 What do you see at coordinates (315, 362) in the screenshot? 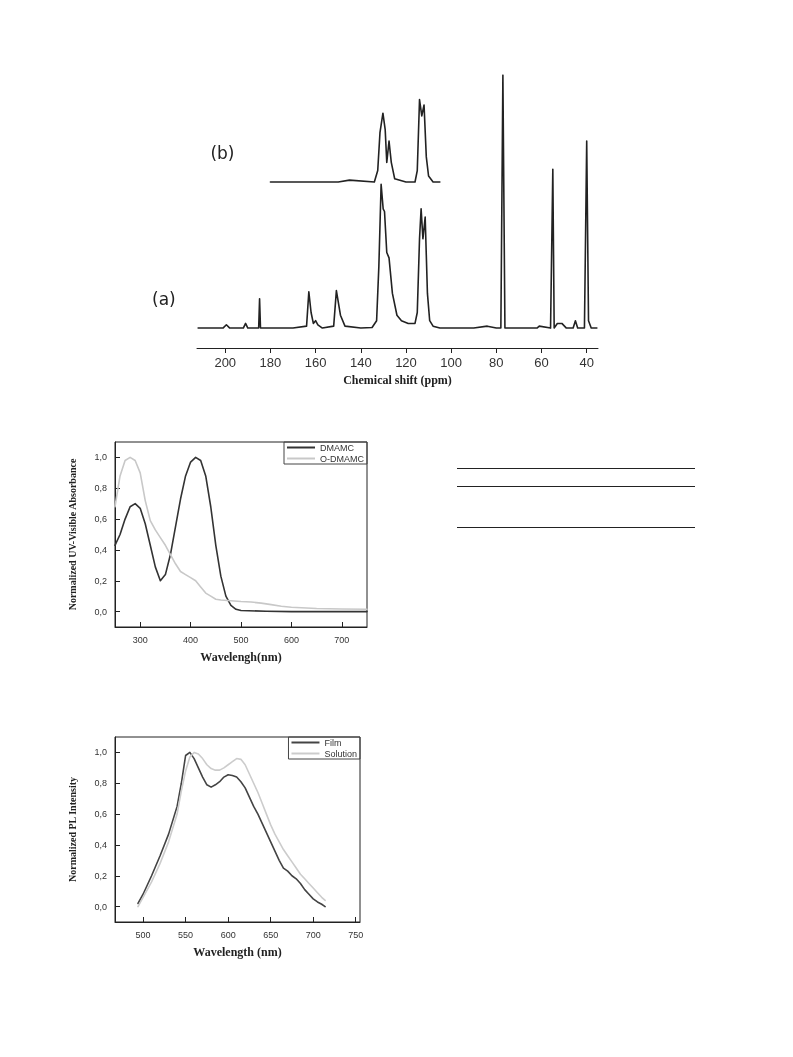
I see `x-tick-label: 160` at bounding box center [315, 362].